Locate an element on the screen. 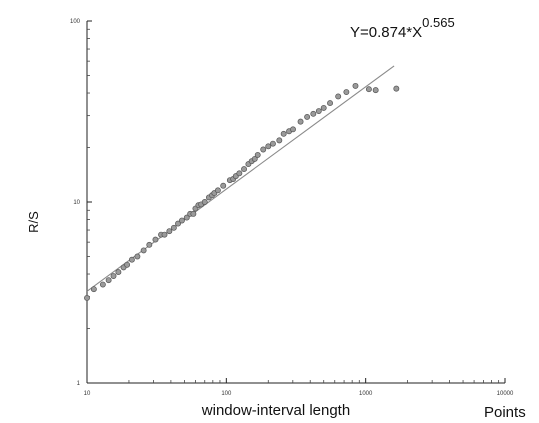  x-tick-label: 10 is located at coordinates (87, 394).